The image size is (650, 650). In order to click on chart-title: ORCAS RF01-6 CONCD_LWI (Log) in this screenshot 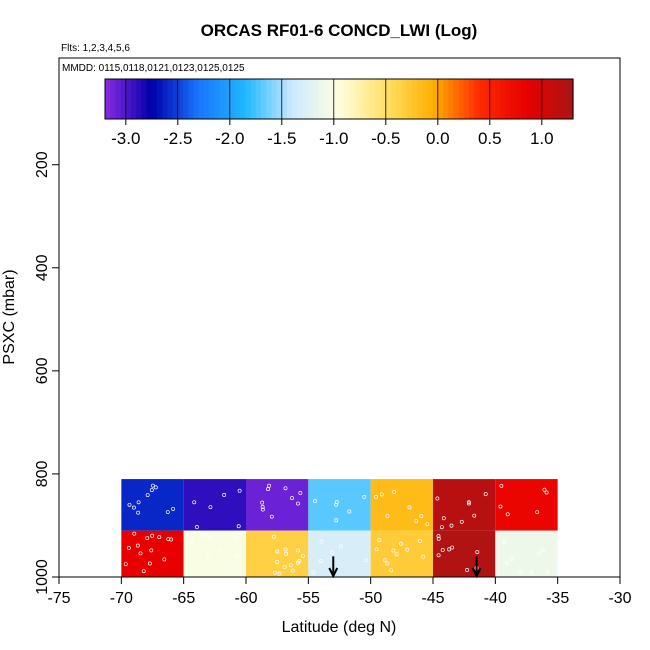, I will do `click(339, 30)`.